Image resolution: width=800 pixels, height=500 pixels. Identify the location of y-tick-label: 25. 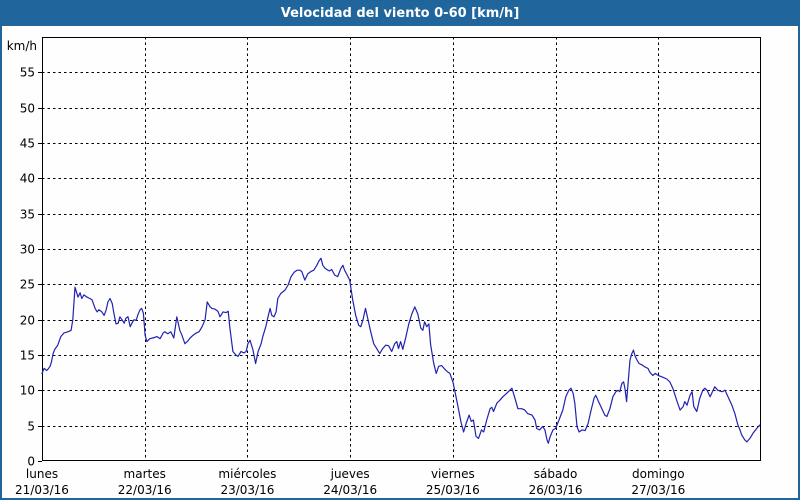
(27, 285).